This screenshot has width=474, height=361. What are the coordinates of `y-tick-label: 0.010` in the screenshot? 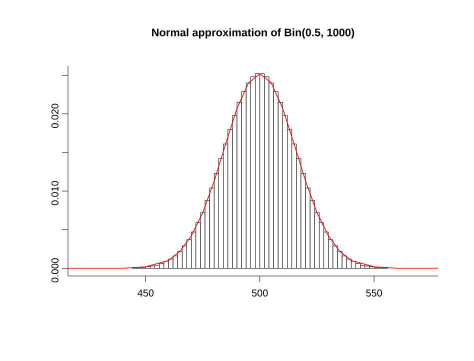 It's located at (54, 193).